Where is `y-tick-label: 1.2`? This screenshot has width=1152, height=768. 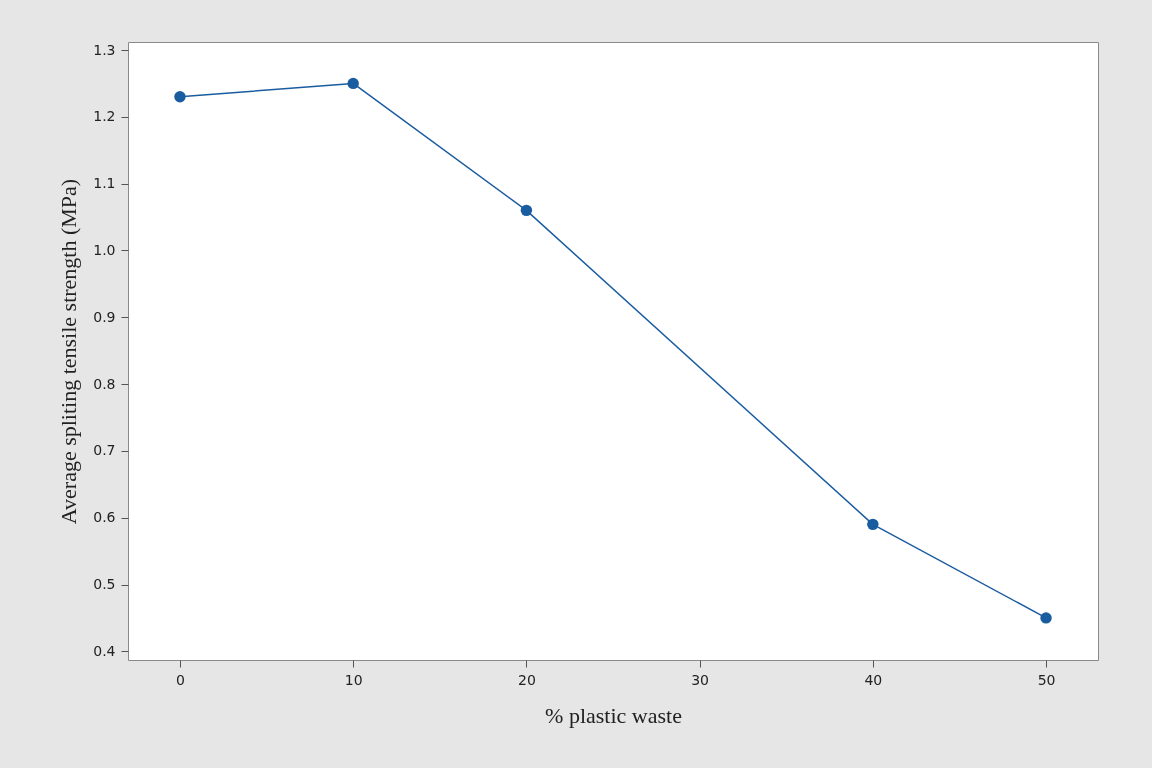 y-tick-label: 1.2 is located at coordinates (104, 116).